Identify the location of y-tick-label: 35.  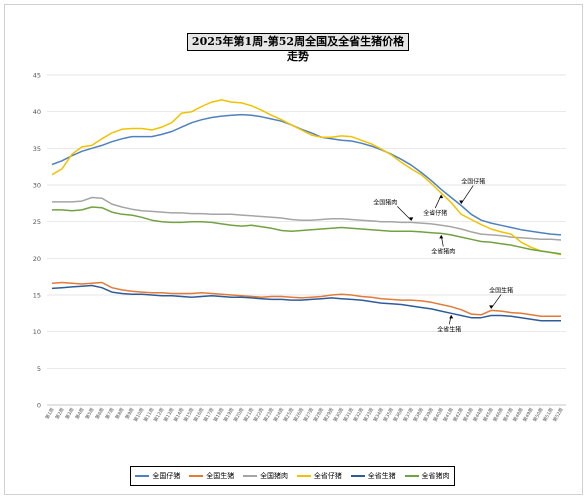
(37, 149).